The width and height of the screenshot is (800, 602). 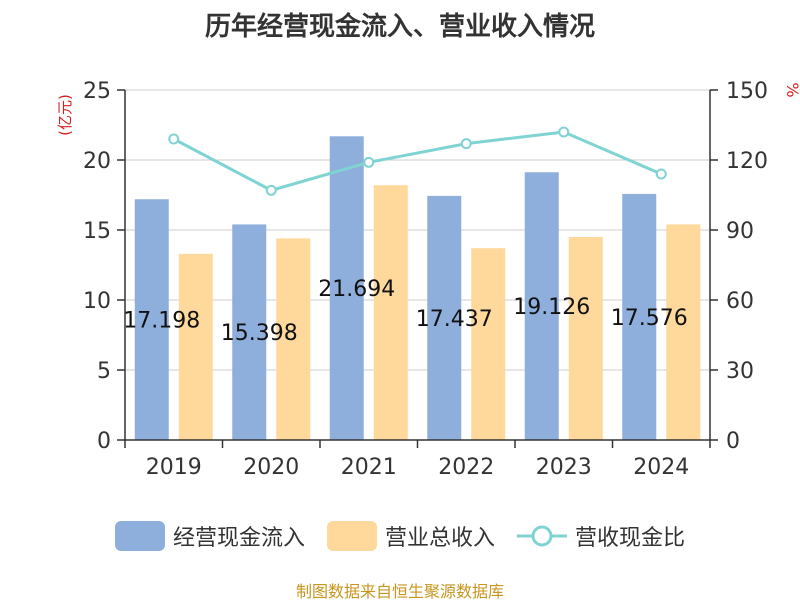 I want to click on legend-swatch-revenue, so click(x=351, y=536).